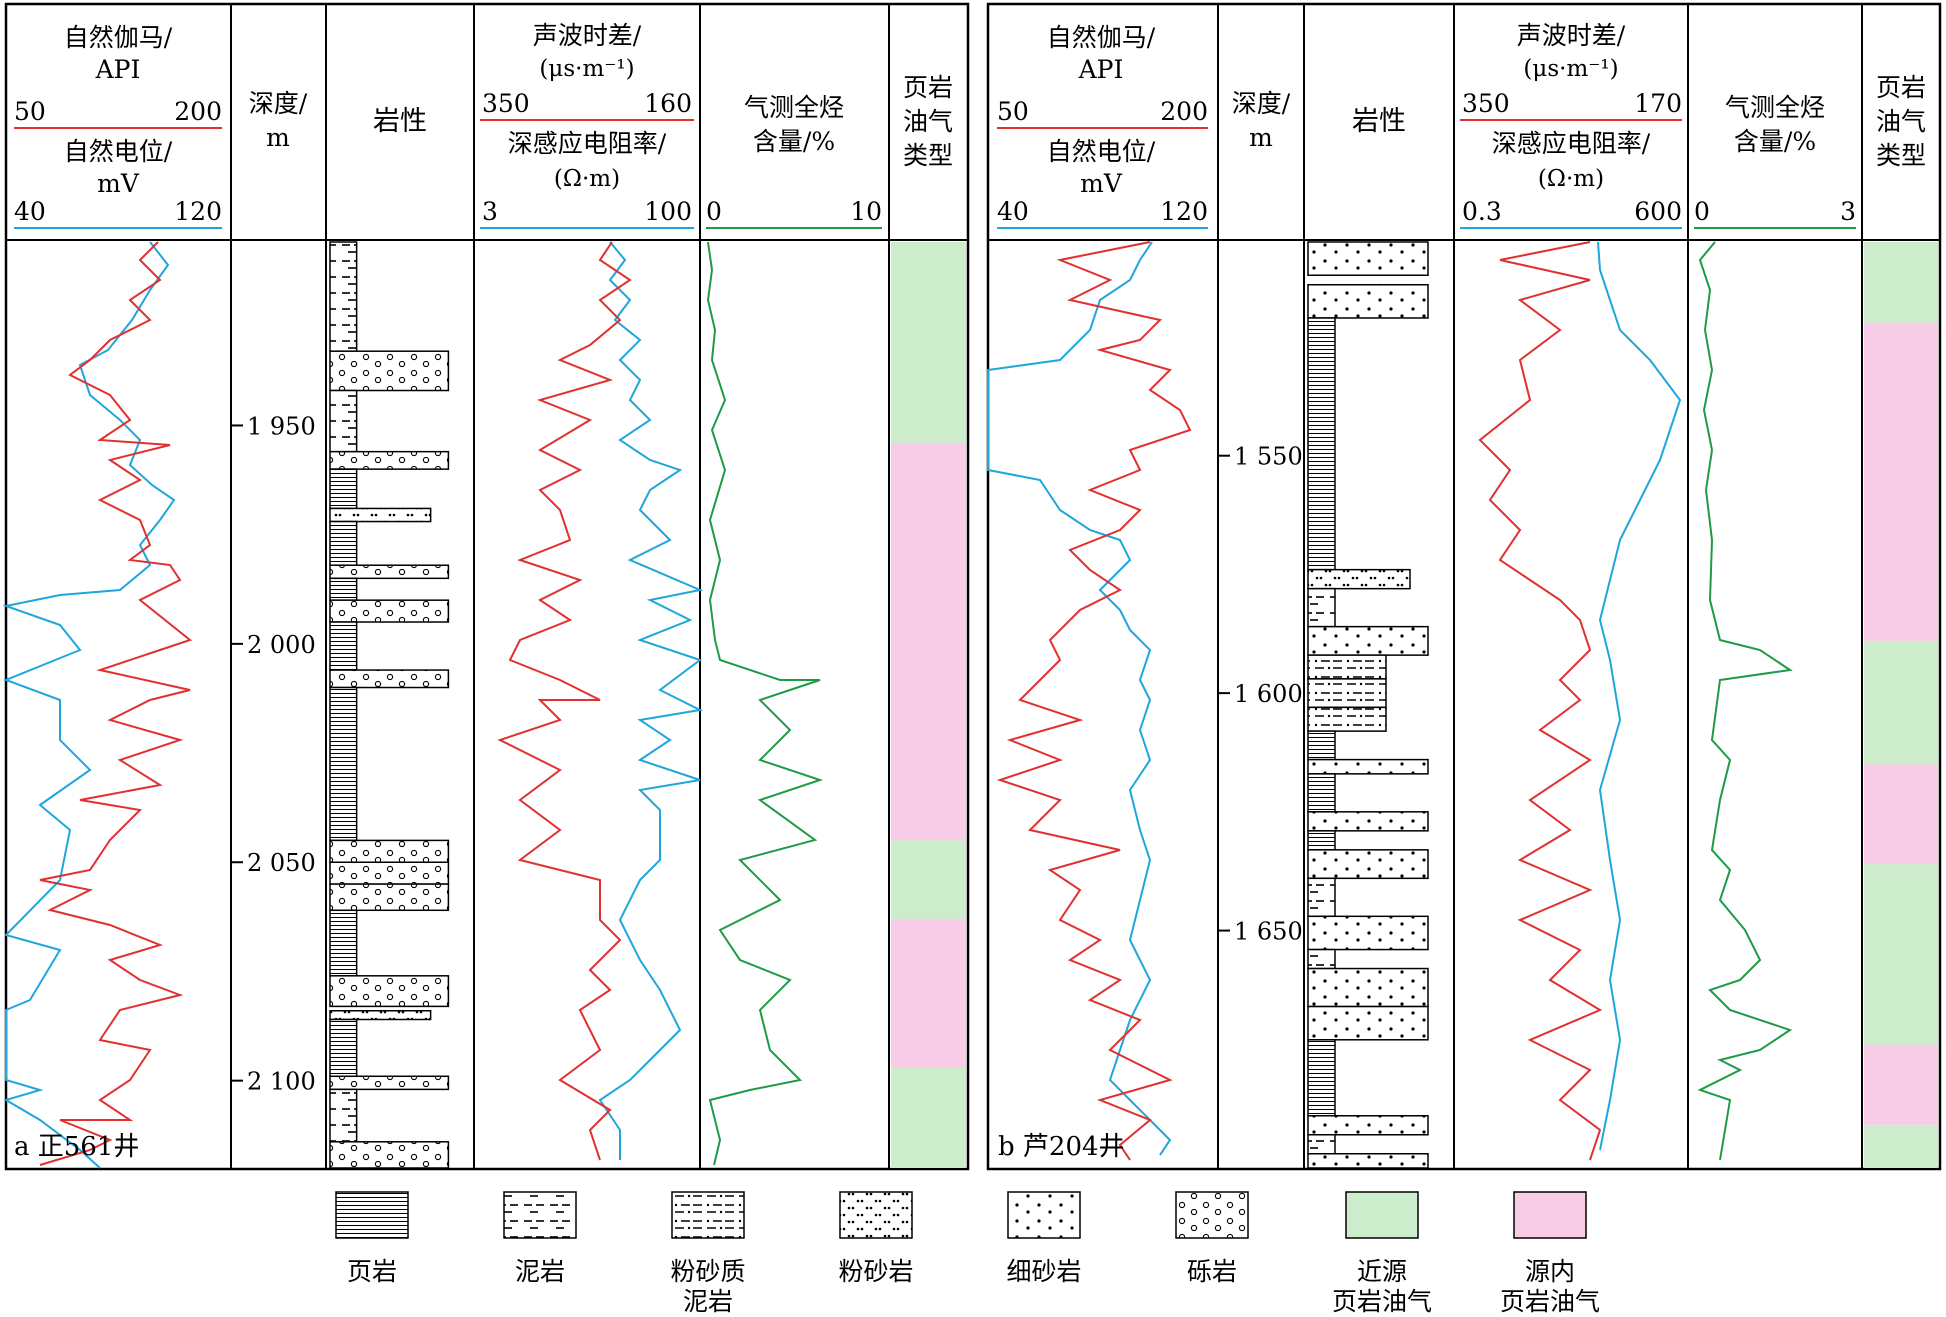 Image resolution: width=1946 pixels, height=1317 pixels. Describe the element at coordinates (1044, 1215) in the screenshot. I see `legend-swatch-fine-sandstone` at that location.